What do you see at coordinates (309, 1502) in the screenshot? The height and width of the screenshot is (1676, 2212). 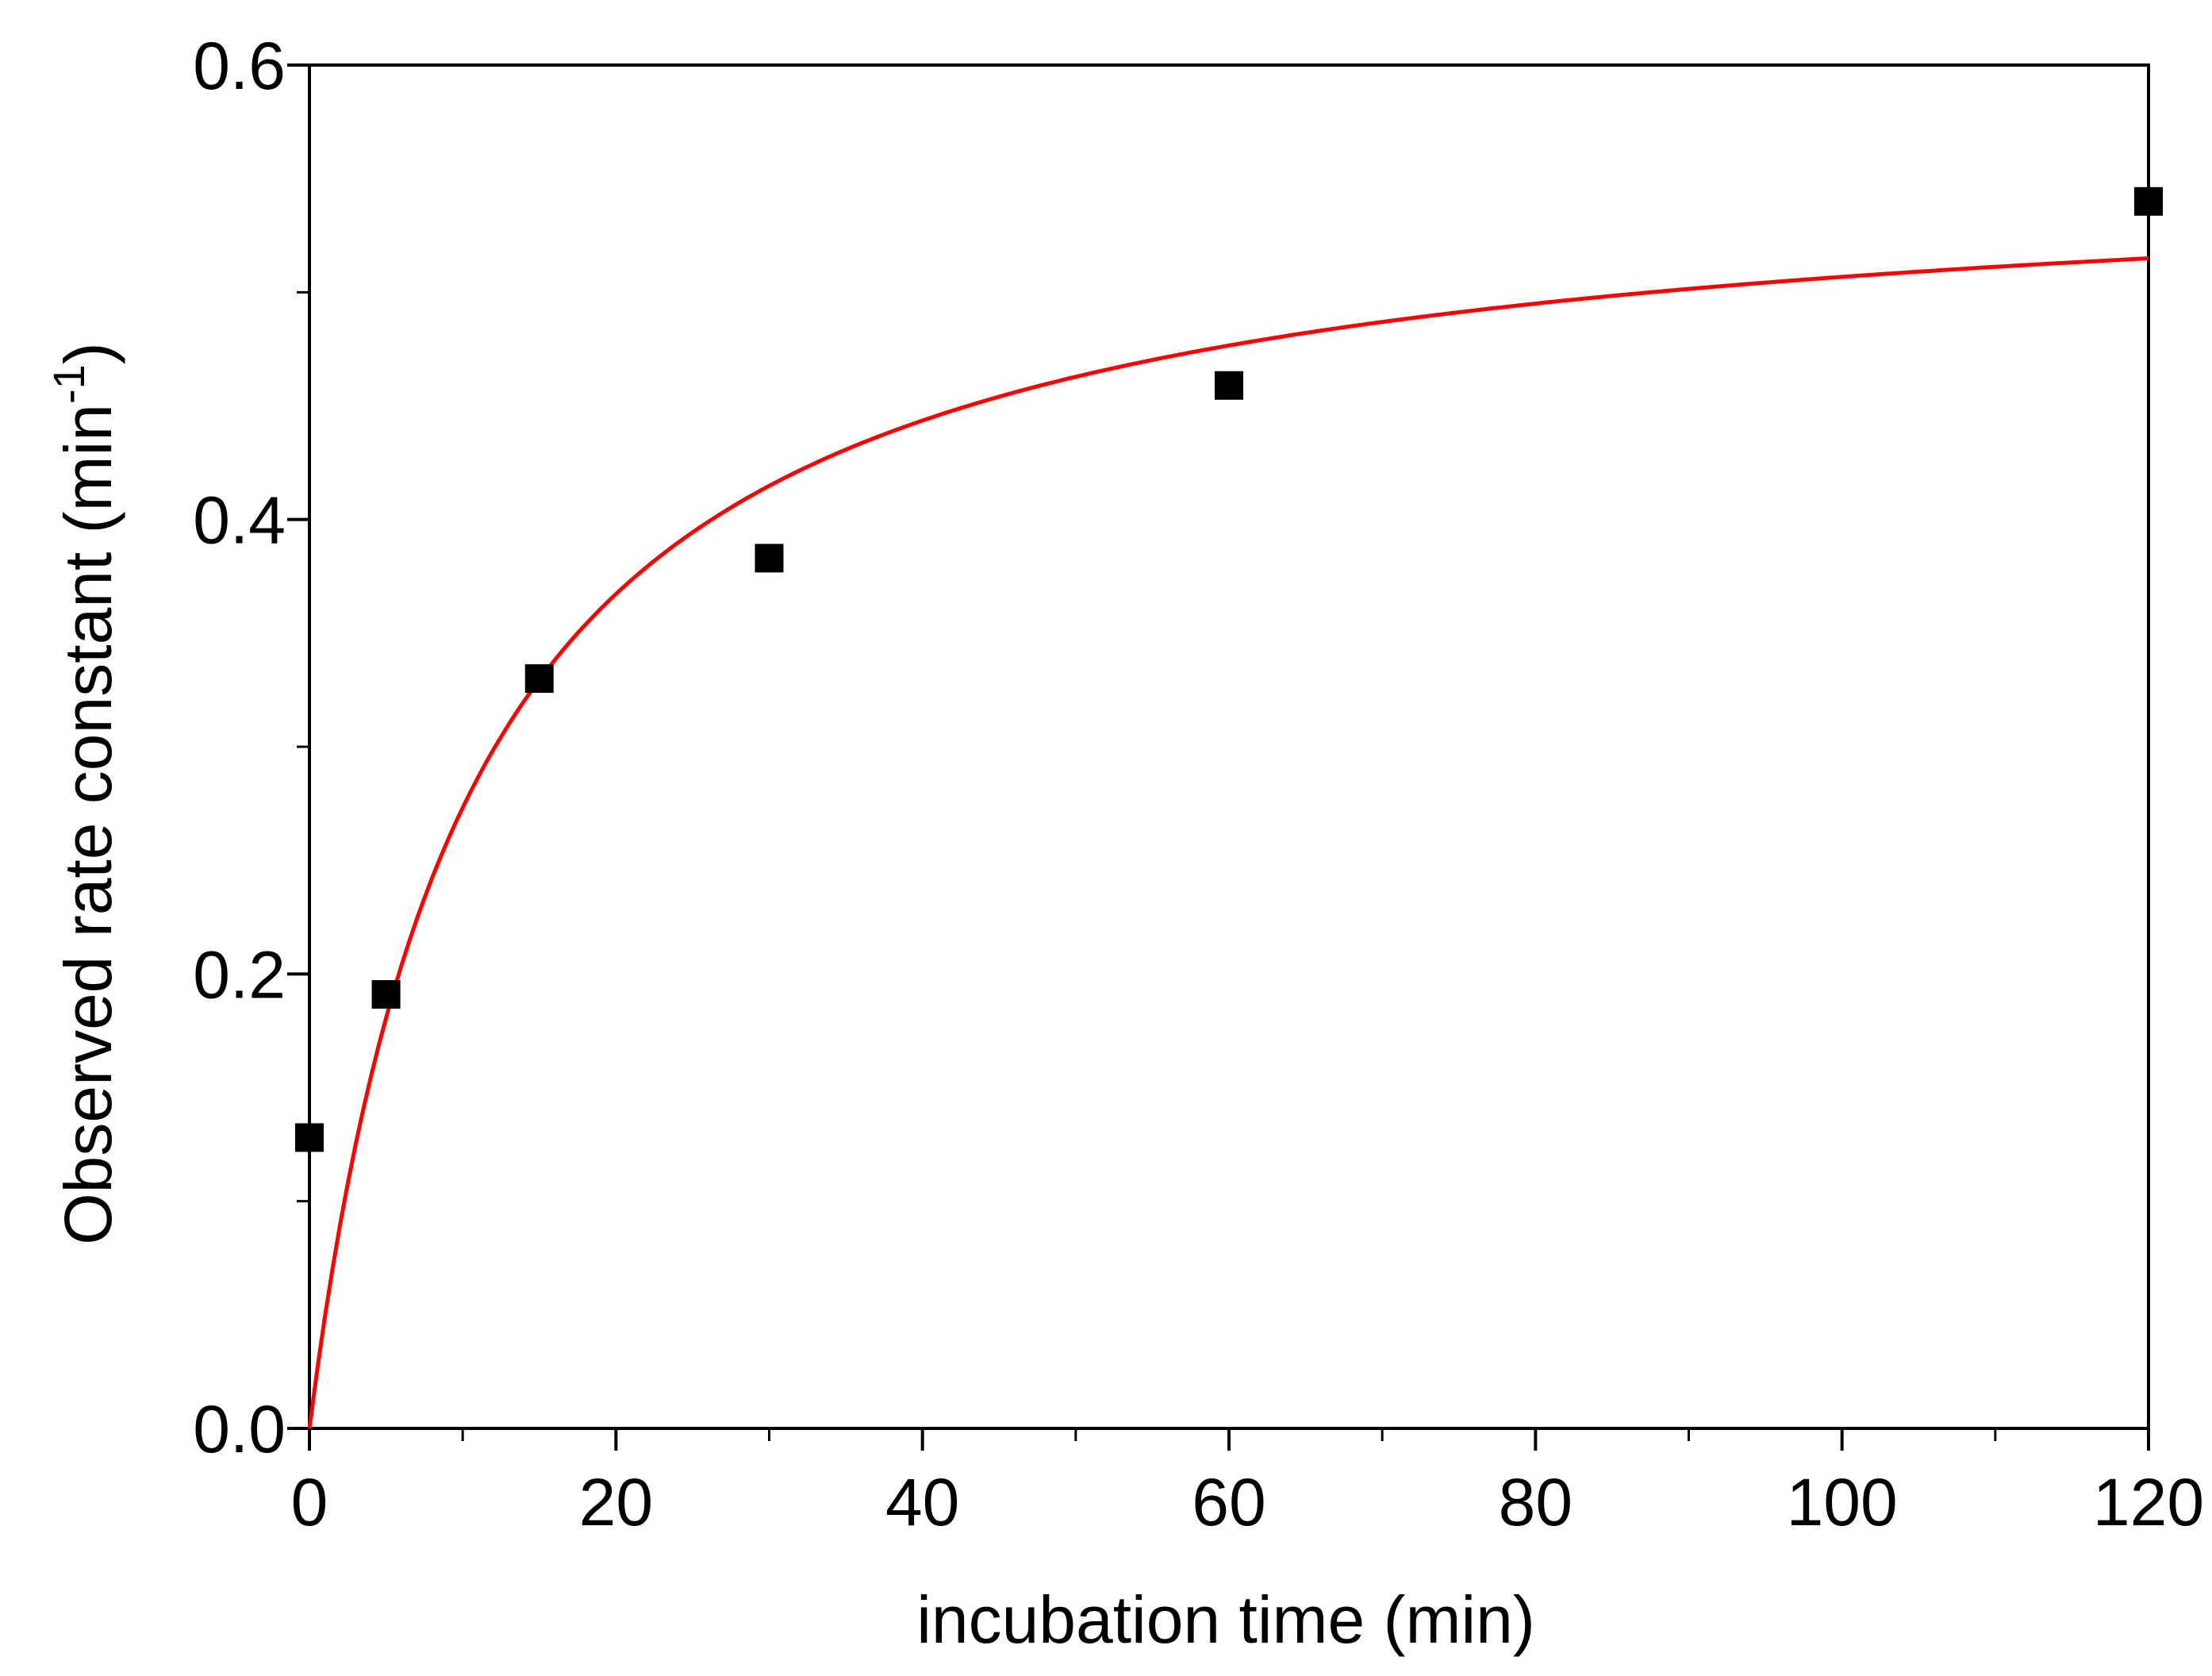 I see `x-tick-label: 0` at bounding box center [309, 1502].